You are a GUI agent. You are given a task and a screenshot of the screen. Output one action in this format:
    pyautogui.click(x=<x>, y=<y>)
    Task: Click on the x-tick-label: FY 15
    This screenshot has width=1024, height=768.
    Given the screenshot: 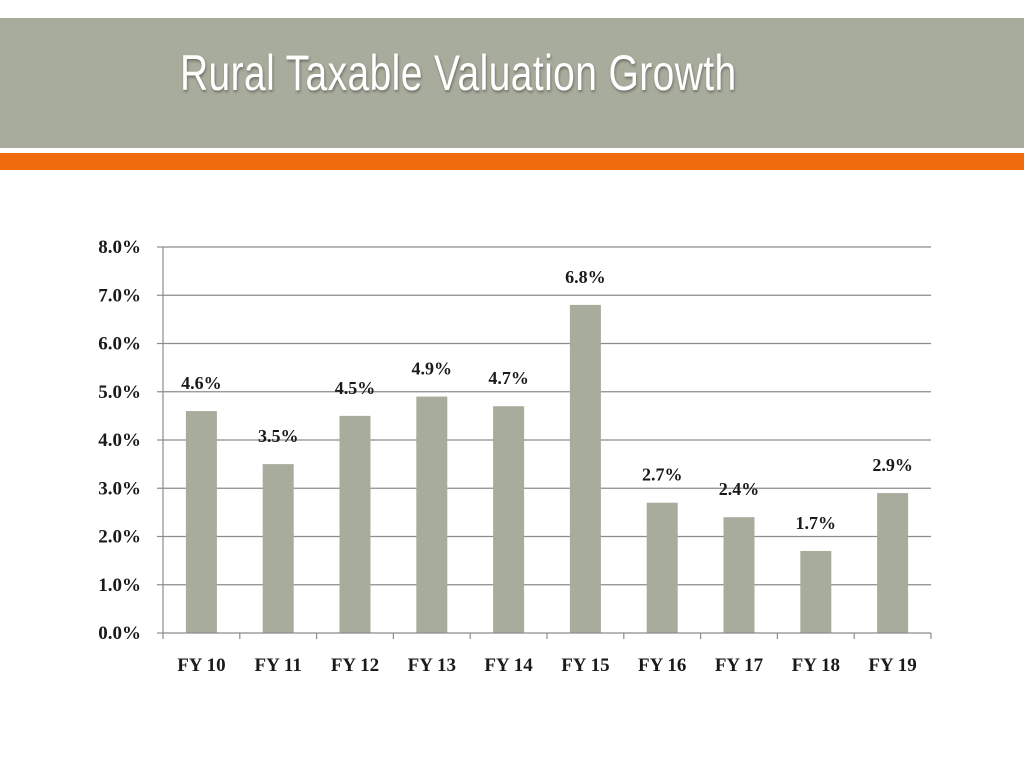 What is the action you would take?
    pyautogui.click(x=585, y=665)
    